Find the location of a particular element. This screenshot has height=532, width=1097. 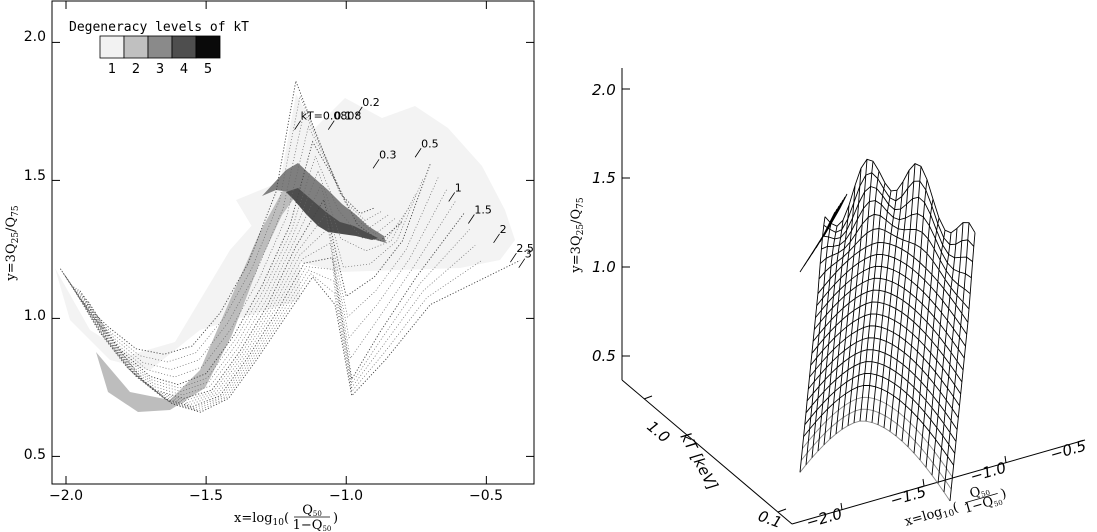

xtick3d--0.5: −0.5 is located at coordinates (1068, 449).